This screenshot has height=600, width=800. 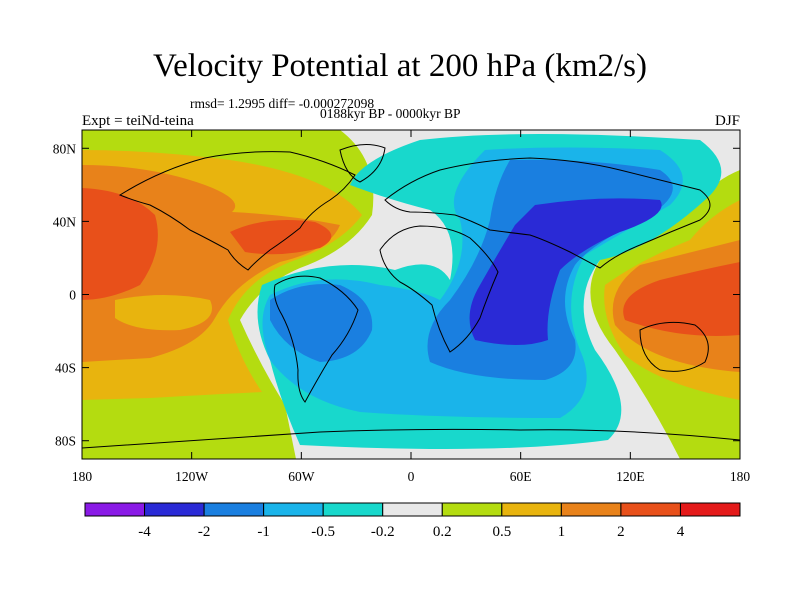 I want to click on x-tick-label: 120E, so click(x=630, y=476).